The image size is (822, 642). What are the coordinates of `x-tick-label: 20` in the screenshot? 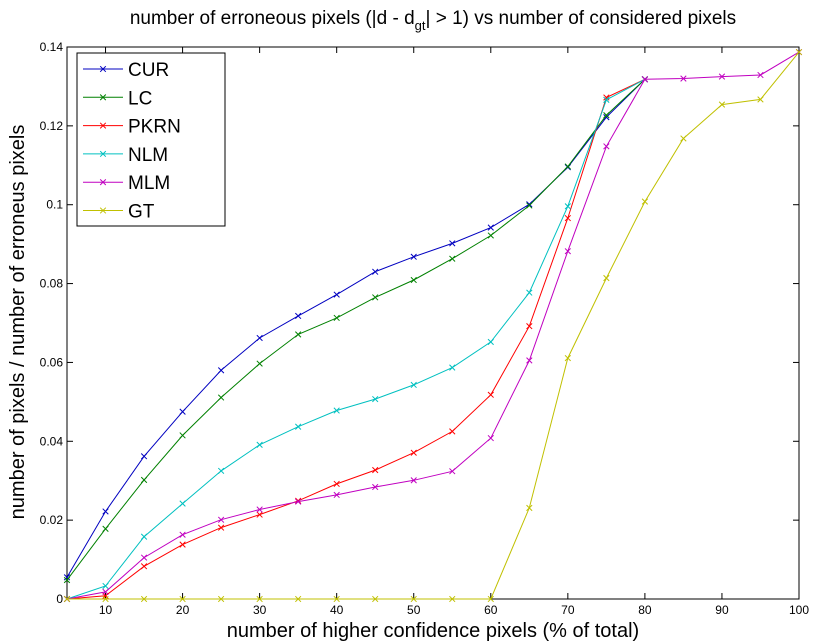 It's located at (183, 610).